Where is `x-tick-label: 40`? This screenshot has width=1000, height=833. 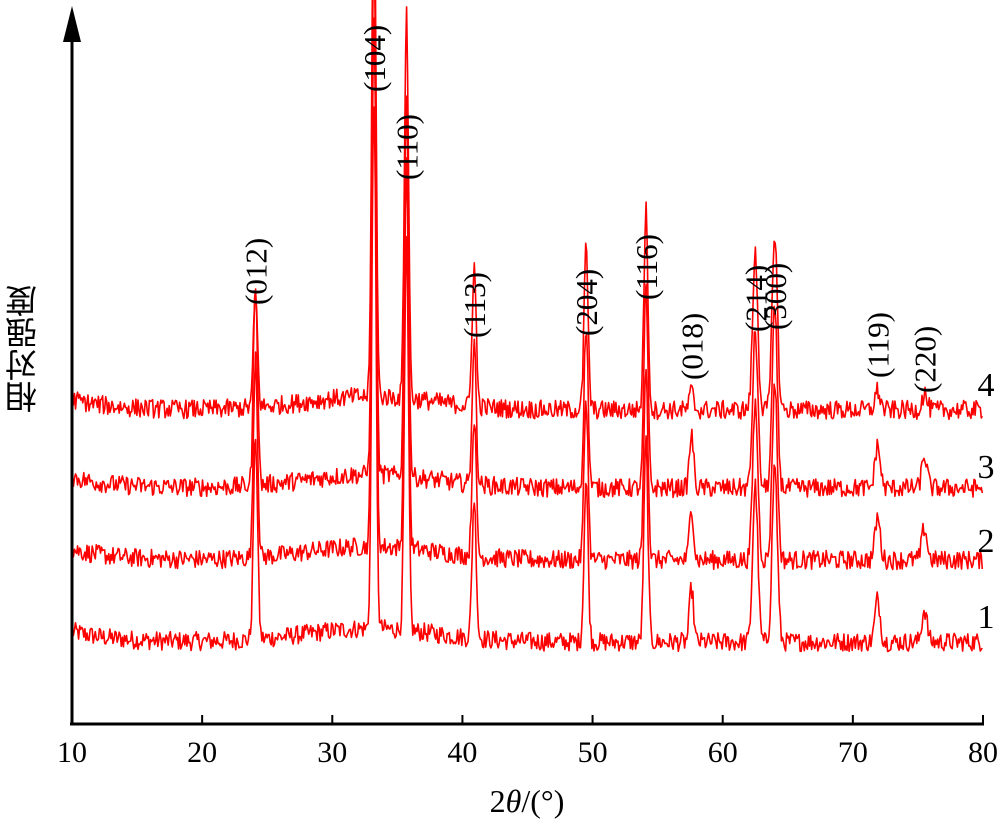 x-tick-label: 40 is located at coordinates (462, 752).